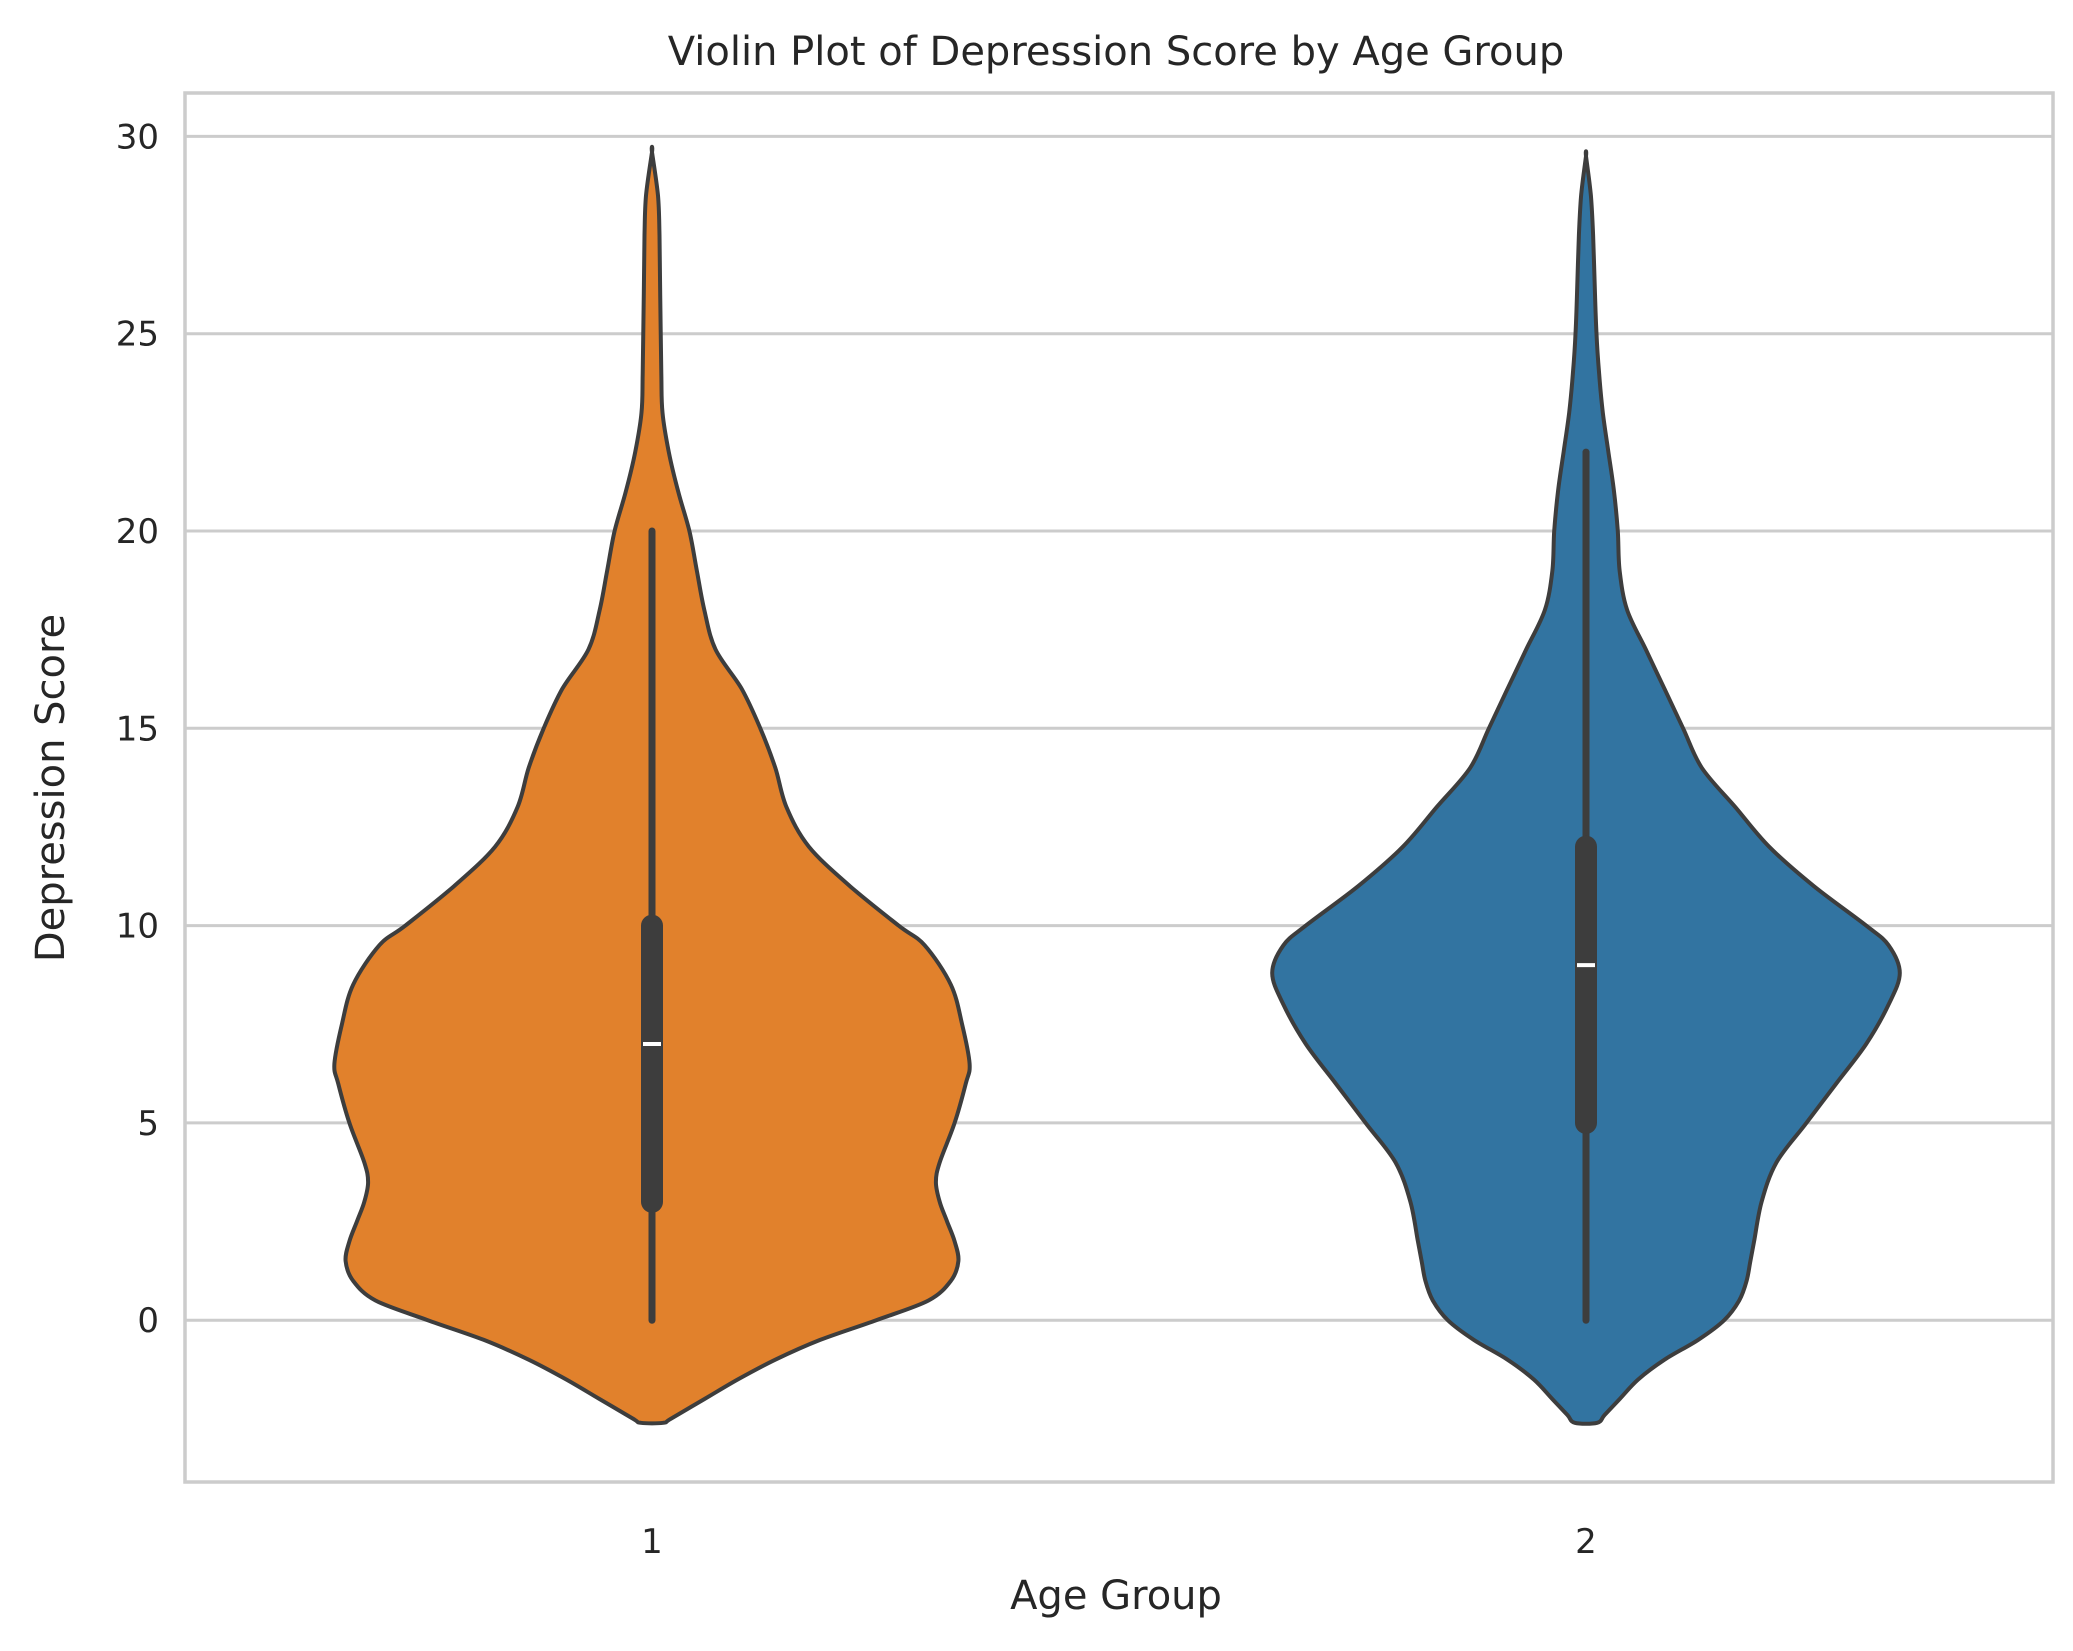  I want to click on y-tick-label: 5, so click(148, 1124).